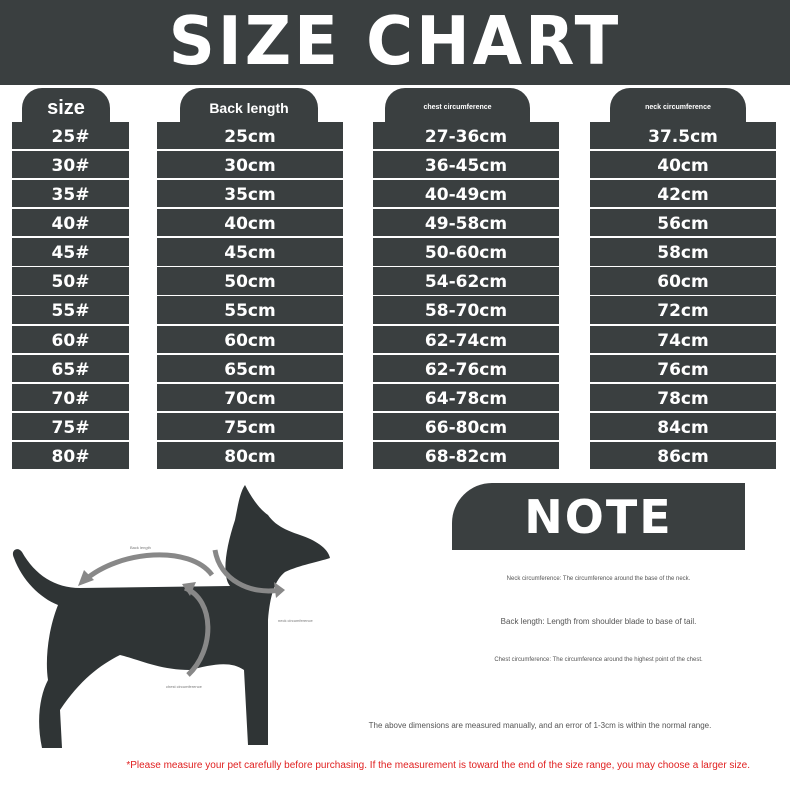 The width and height of the screenshot is (790, 791). What do you see at coordinates (70, 310) in the screenshot?
I see `table-cell: 55#` at bounding box center [70, 310].